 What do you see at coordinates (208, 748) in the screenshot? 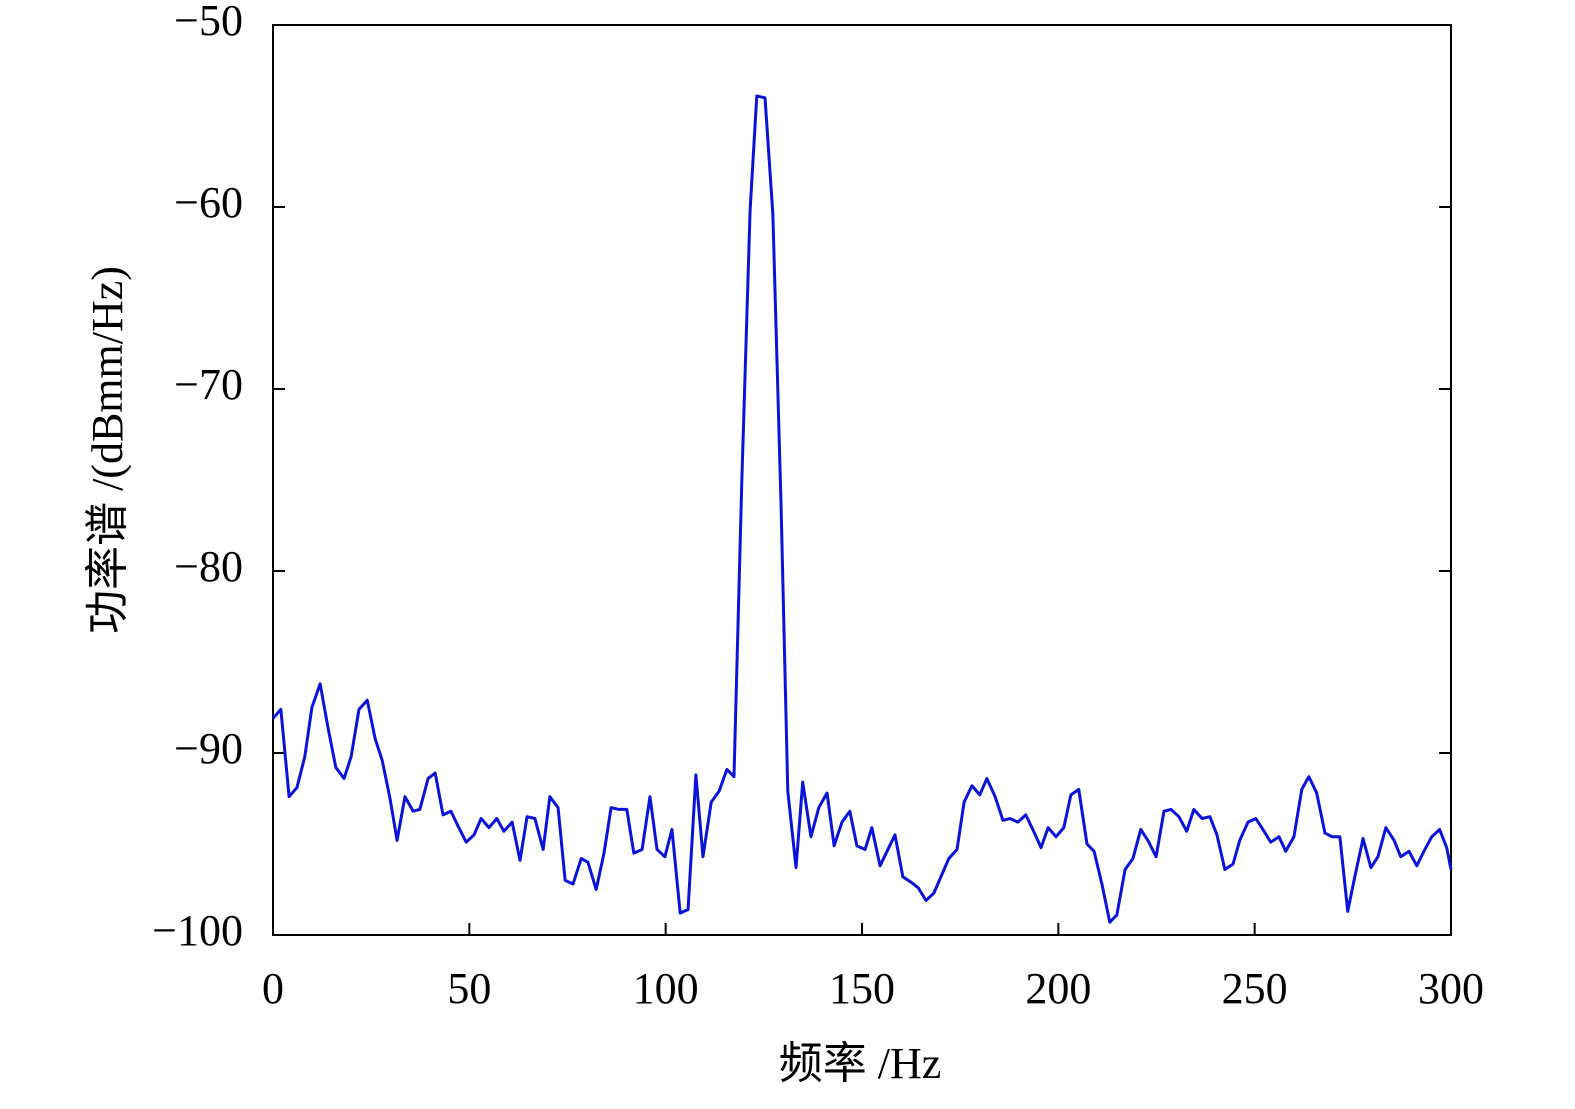
I see `y-tick-label: −90` at bounding box center [208, 748].